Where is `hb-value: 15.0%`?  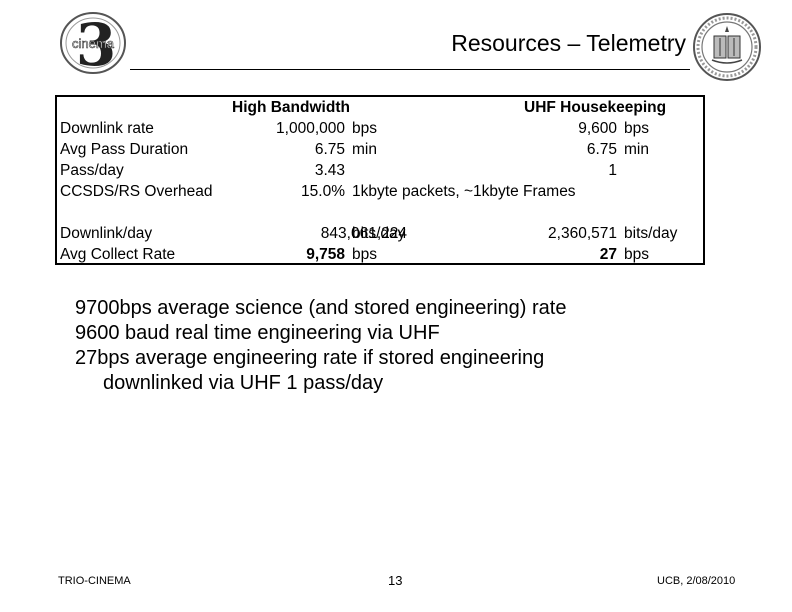 hb-value: 15.0% is located at coordinates (323, 191).